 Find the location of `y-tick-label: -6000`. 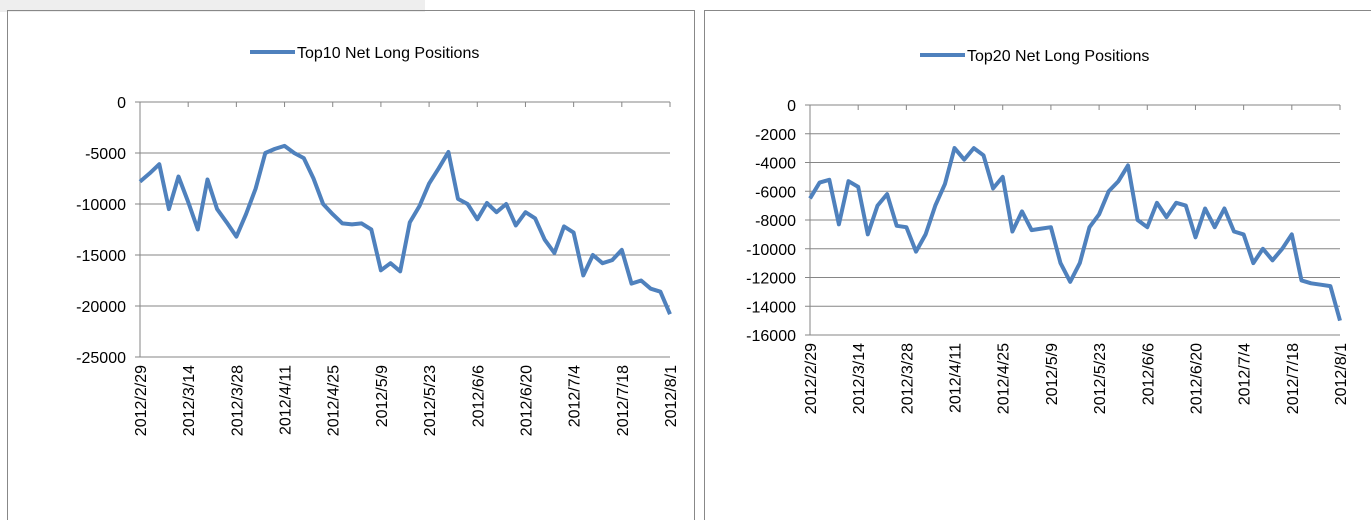

y-tick-label: -6000 is located at coordinates (775, 192).